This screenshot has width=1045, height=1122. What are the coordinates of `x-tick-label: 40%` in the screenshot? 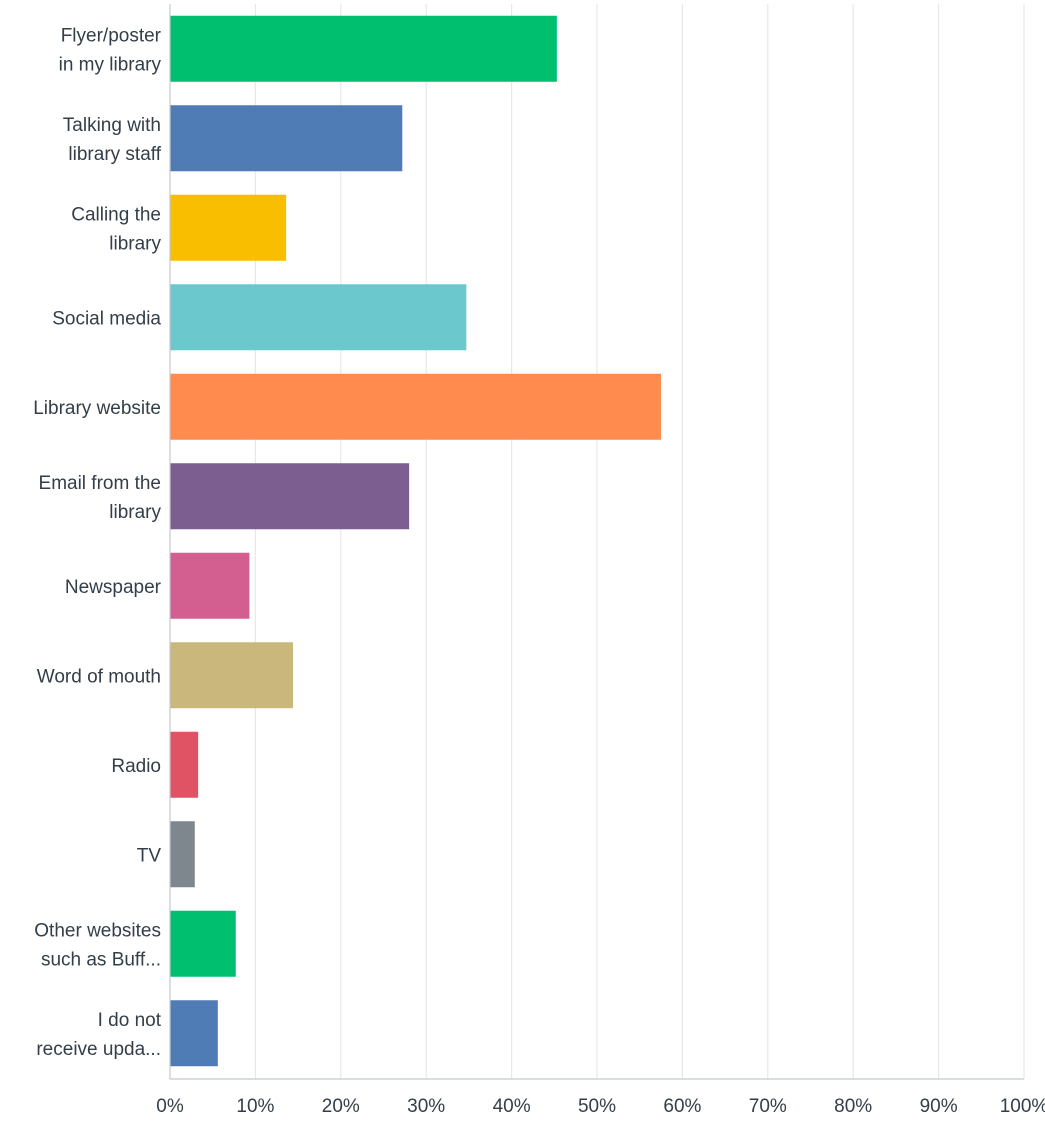 It's located at (512, 1106).